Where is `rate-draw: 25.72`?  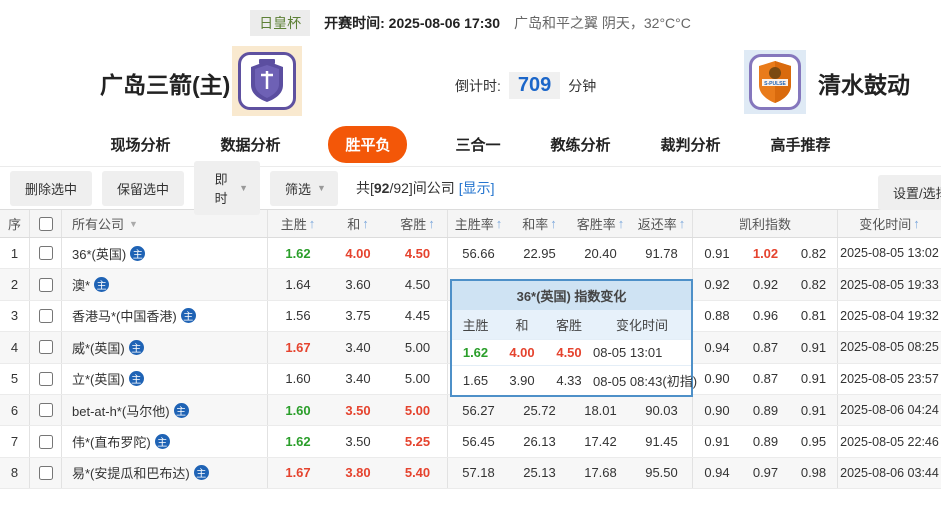 rate-draw: 25.72 is located at coordinates (539, 410).